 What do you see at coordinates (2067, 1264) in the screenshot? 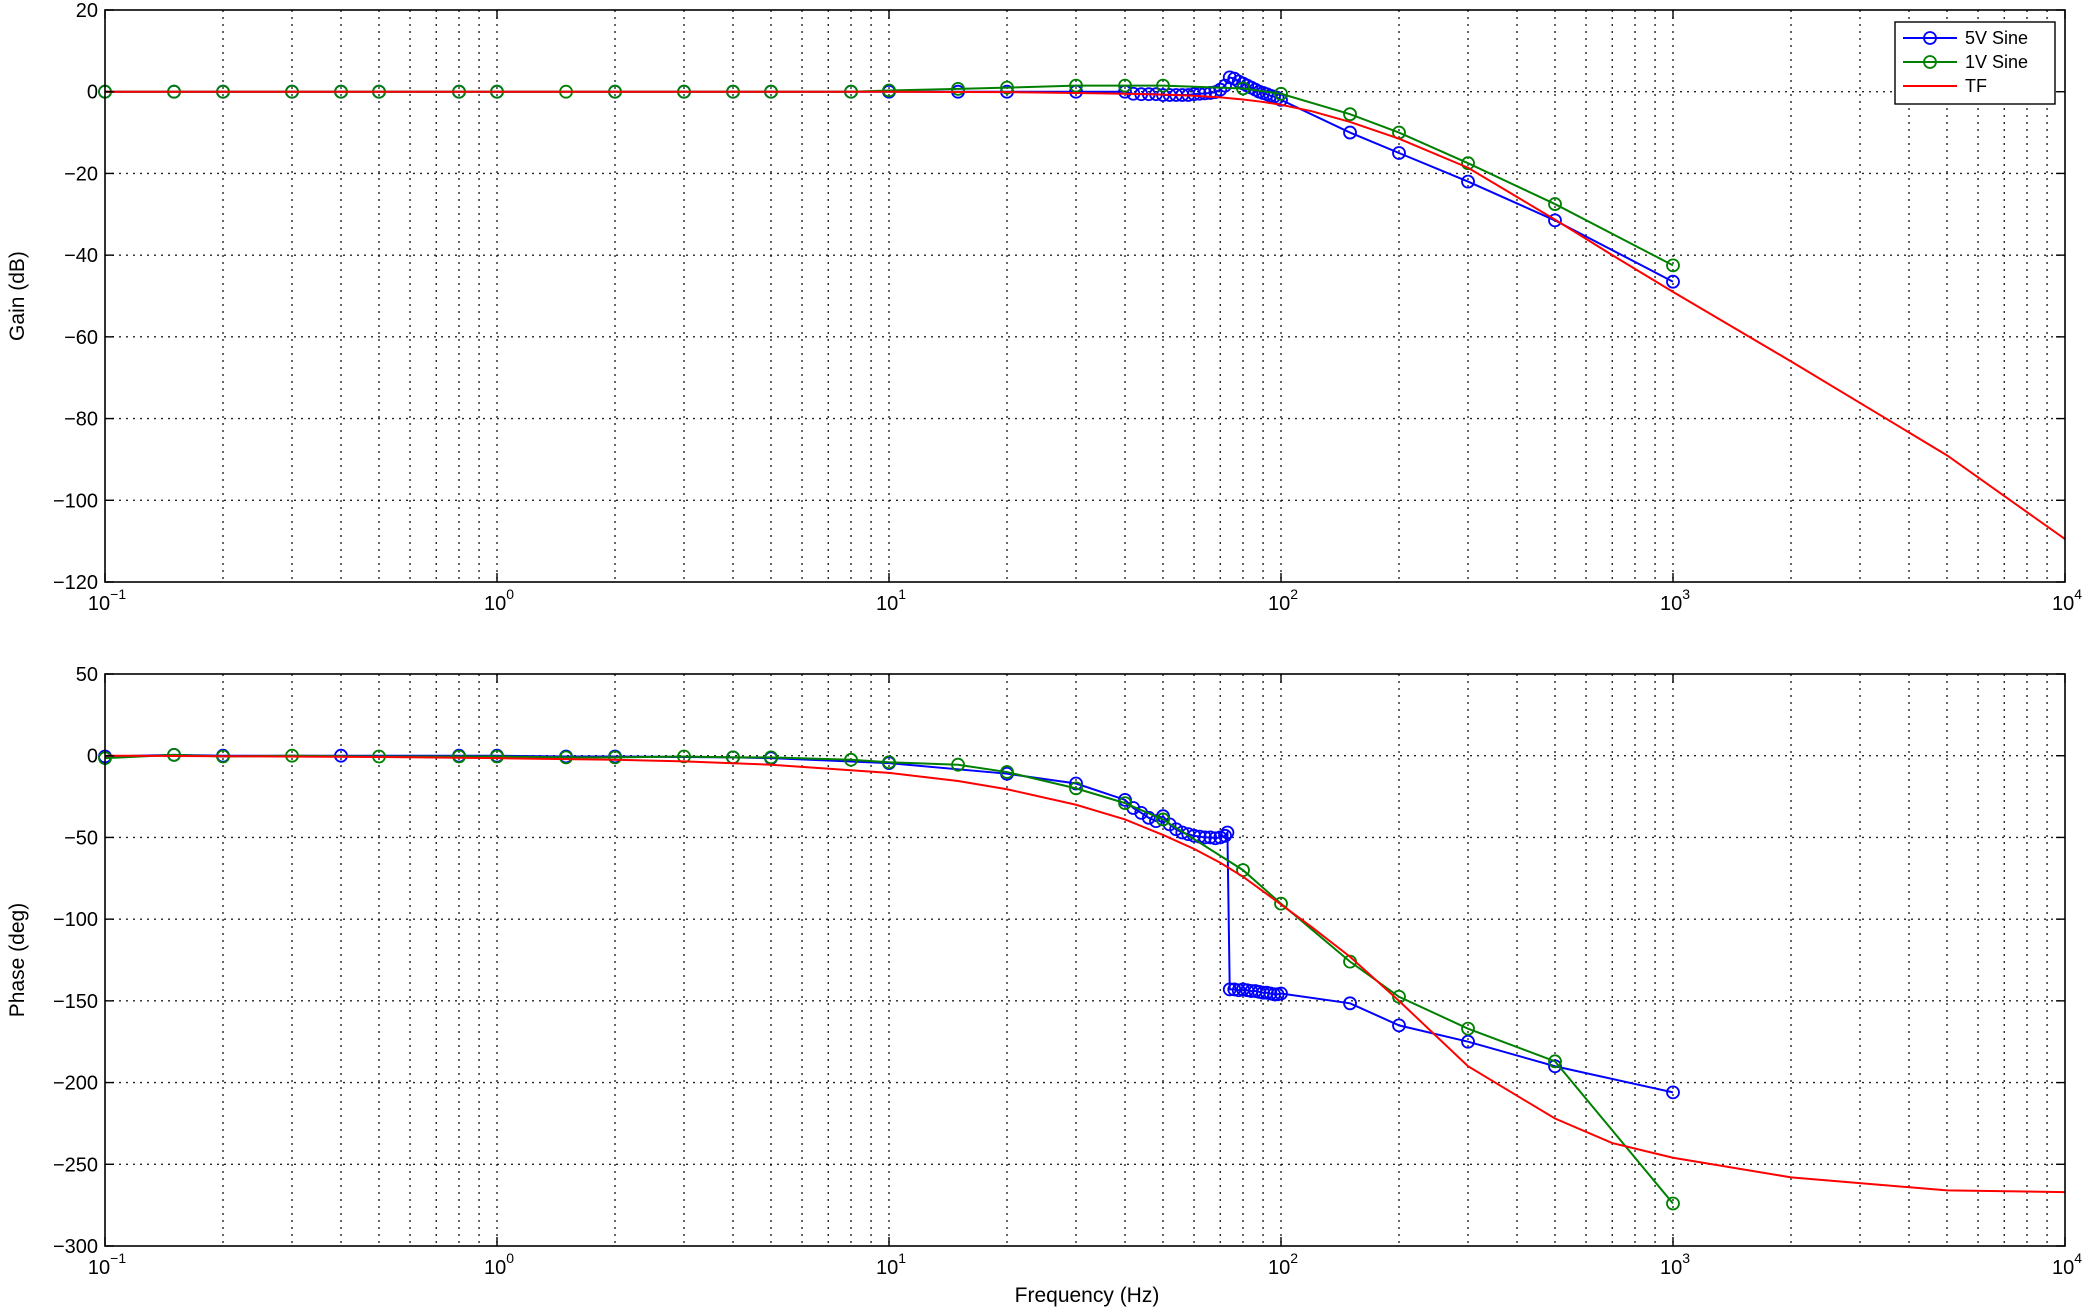
I see `x-tick-label: 10⁴` at bounding box center [2067, 1264].